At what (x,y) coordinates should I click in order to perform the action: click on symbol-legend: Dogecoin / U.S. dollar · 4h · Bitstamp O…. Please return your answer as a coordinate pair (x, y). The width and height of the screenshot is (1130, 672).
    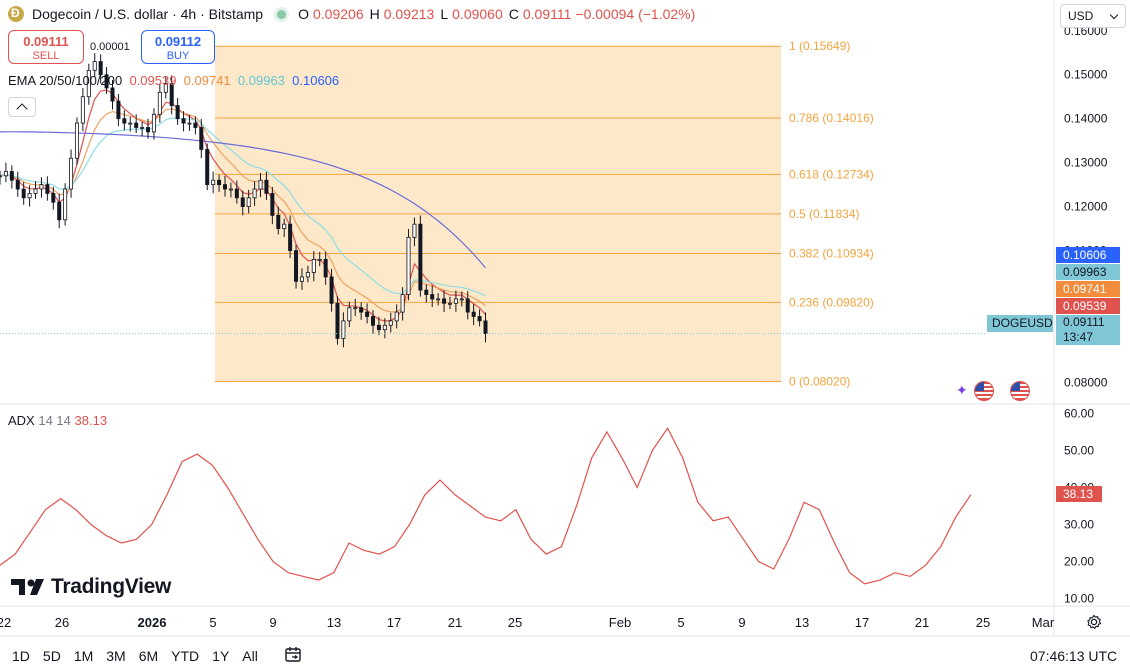
    Looking at the image, I should click on (351, 14).